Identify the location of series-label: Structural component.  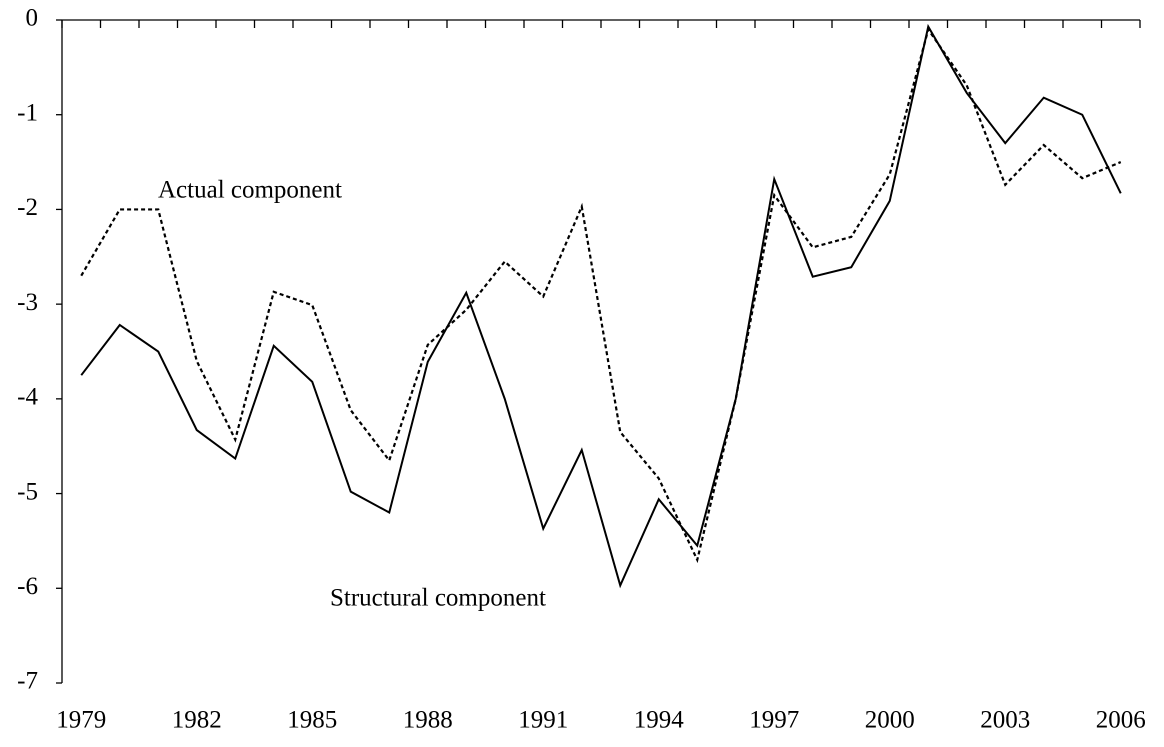
(438, 598).